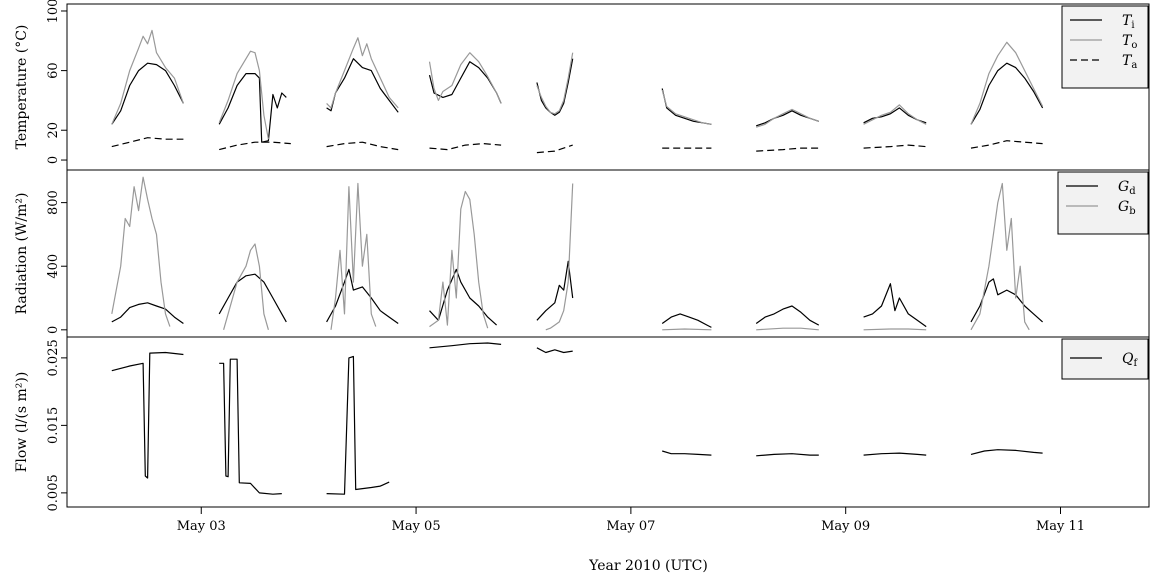 This screenshot has height=574, width=1150. I want to click on flow-axis-title: Flow (l/(s m²)), so click(22, 422).